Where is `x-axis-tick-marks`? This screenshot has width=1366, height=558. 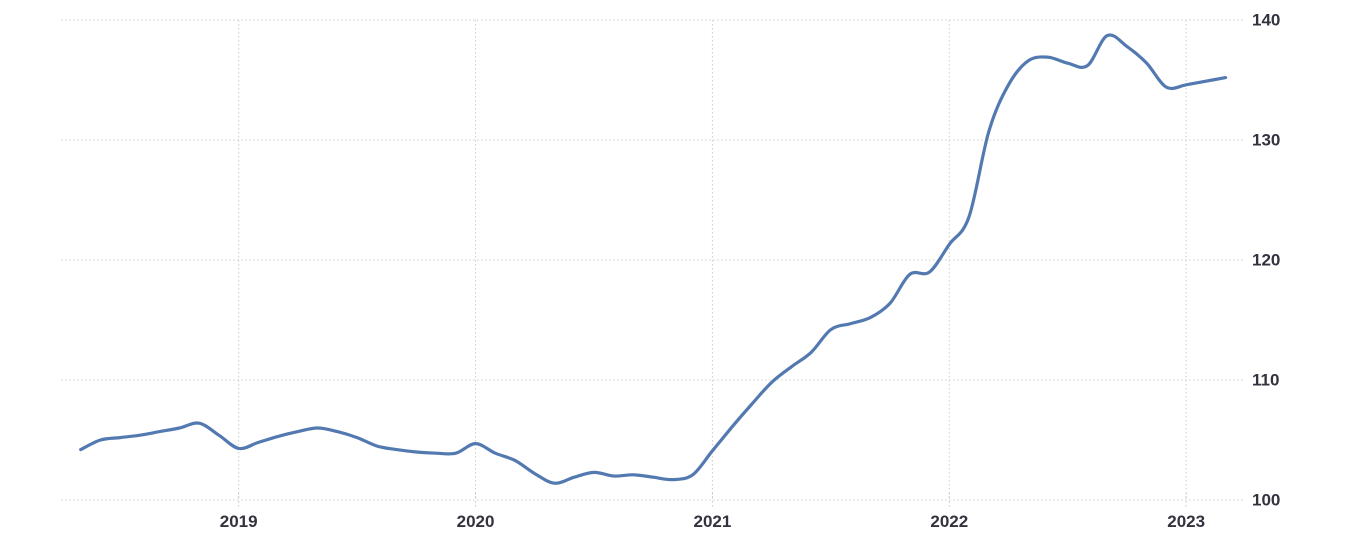
x-axis-tick-marks is located at coordinates (712, 500).